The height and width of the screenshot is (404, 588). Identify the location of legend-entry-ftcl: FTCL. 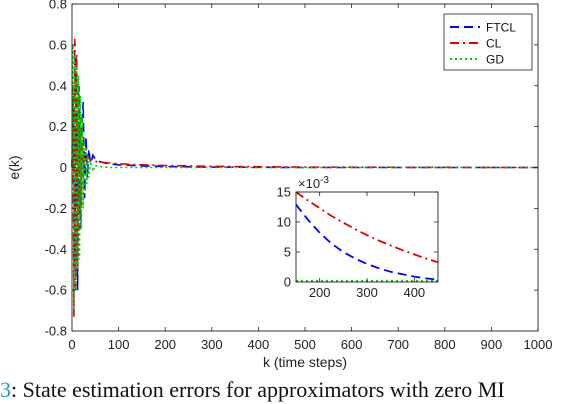
(501, 28).